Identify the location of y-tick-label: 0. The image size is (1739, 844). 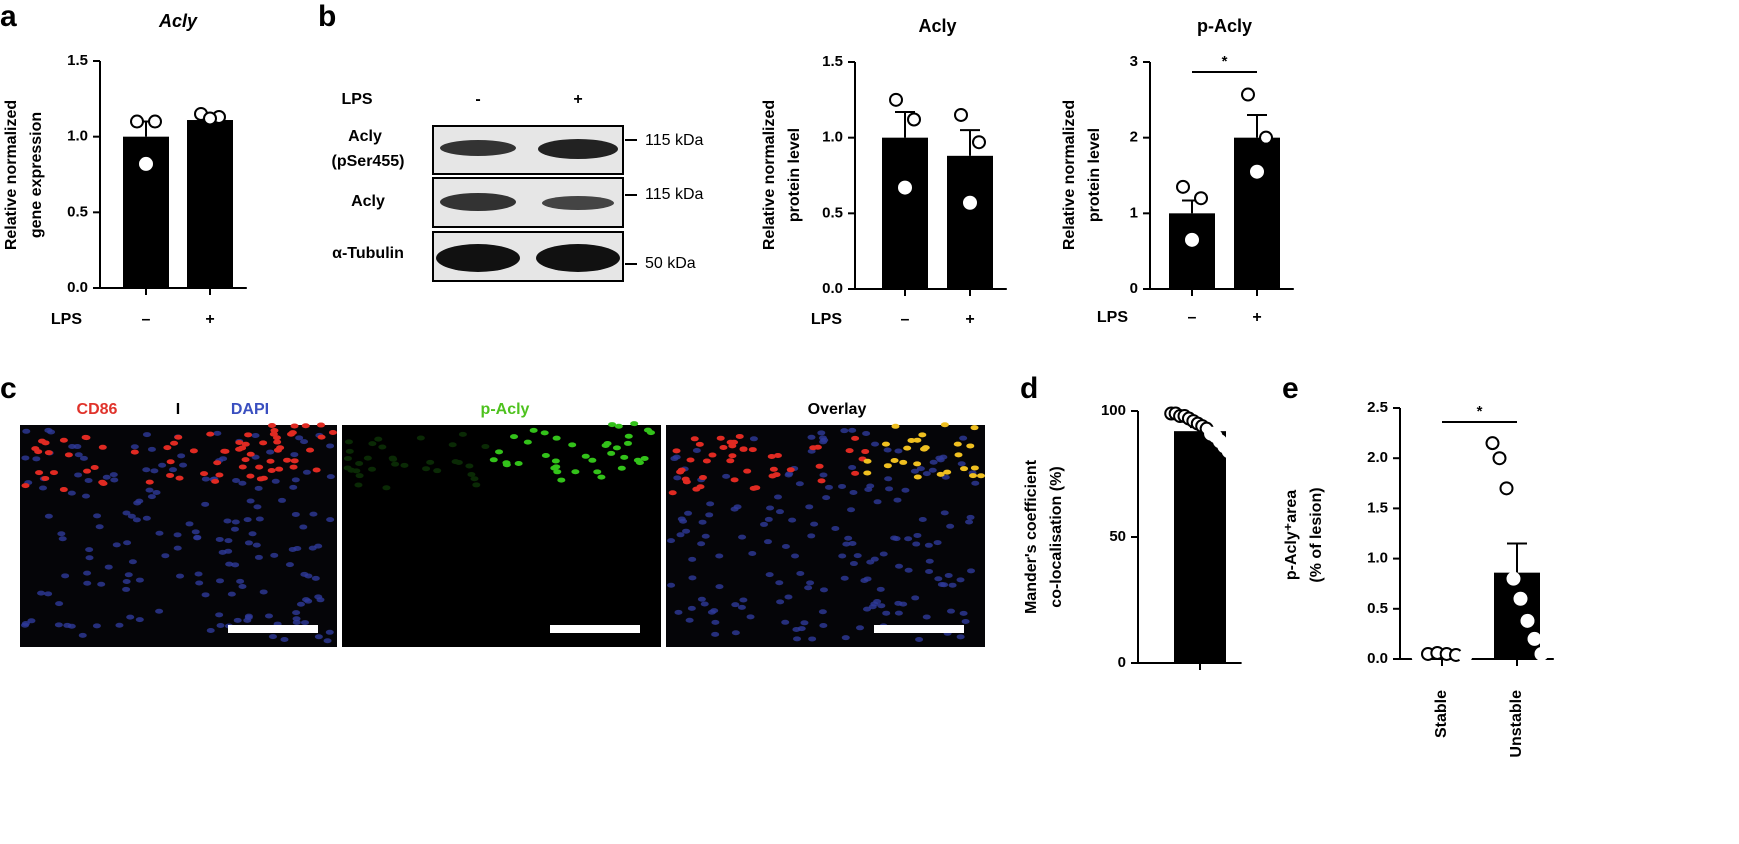
(1134, 288).